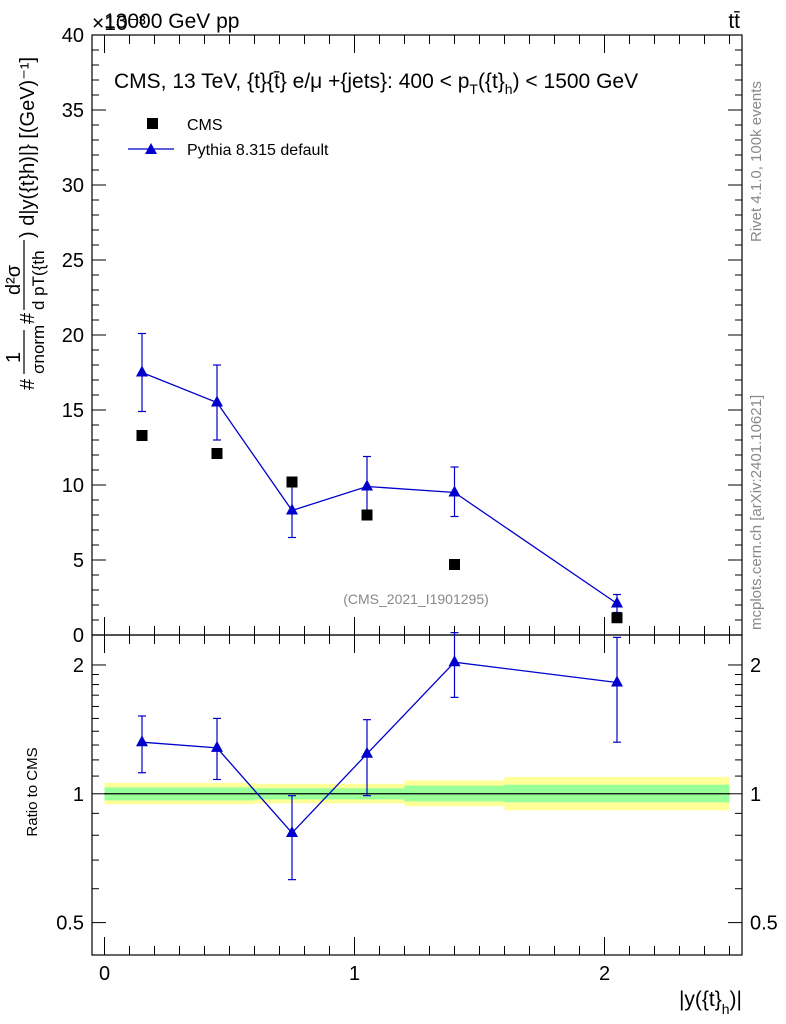 The height and width of the screenshot is (1024, 786). Describe the element at coordinates (78, 795) in the screenshot. I see `ratio-y-tick-label: 1` at that location.